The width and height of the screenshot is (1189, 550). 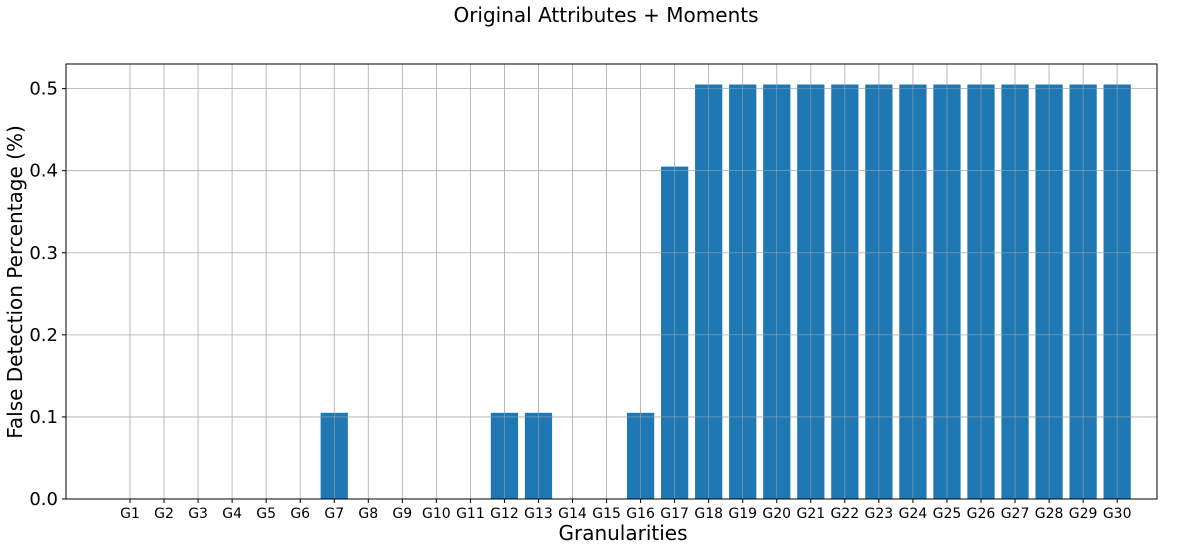 What do you see at coordinates (436, 514) in the screenshot?
I see `x-tick-label: G10` at bounding box center [436, 514].